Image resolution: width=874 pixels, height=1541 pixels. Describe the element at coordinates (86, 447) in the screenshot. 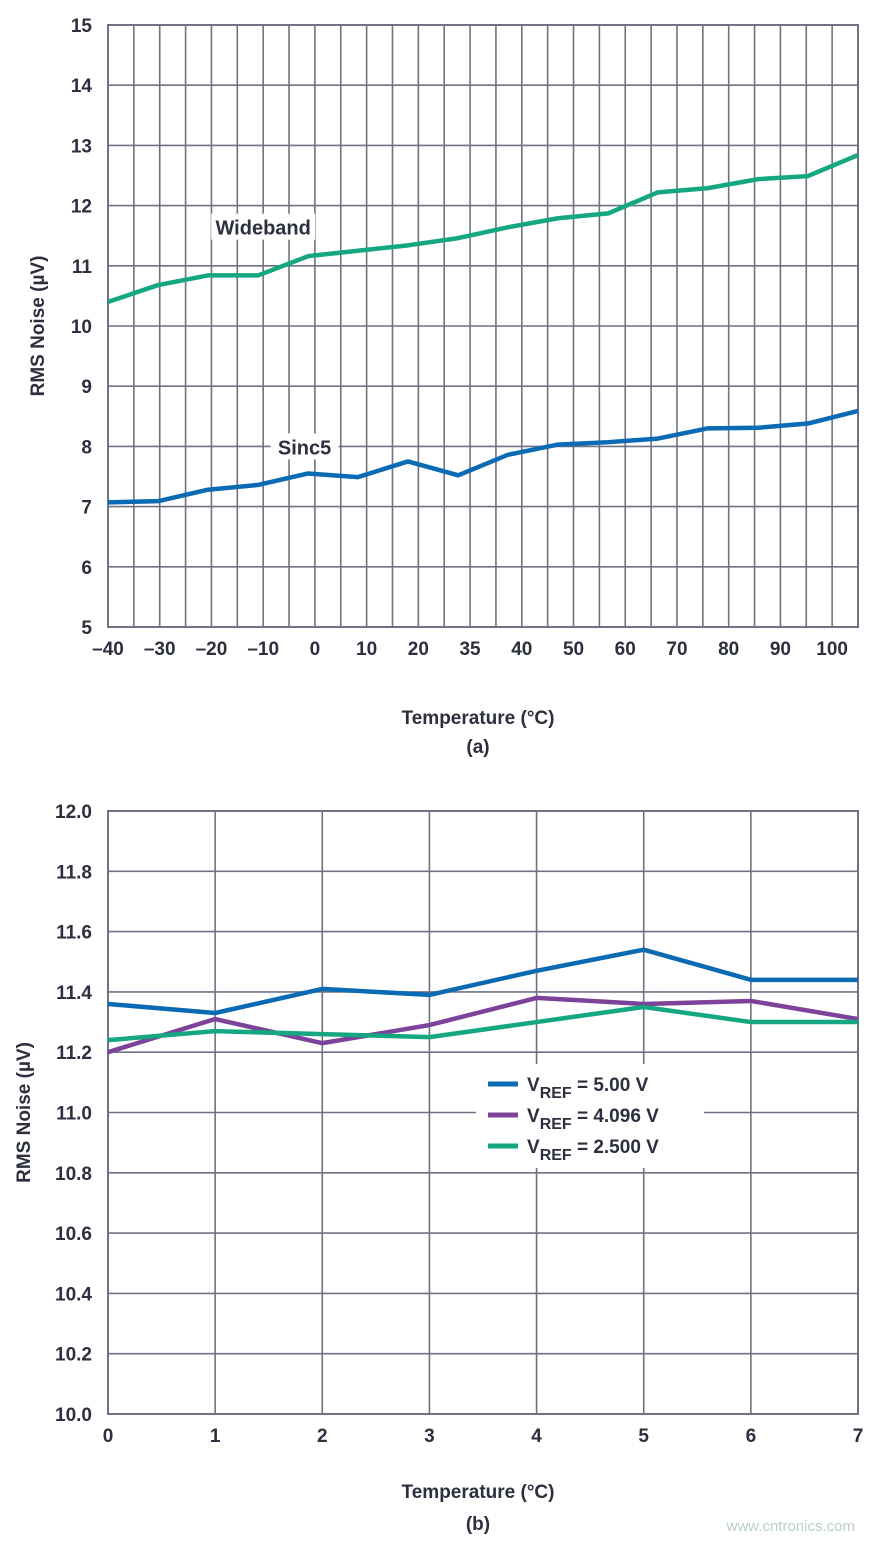

I see `y-tick-label: 8` at that location.